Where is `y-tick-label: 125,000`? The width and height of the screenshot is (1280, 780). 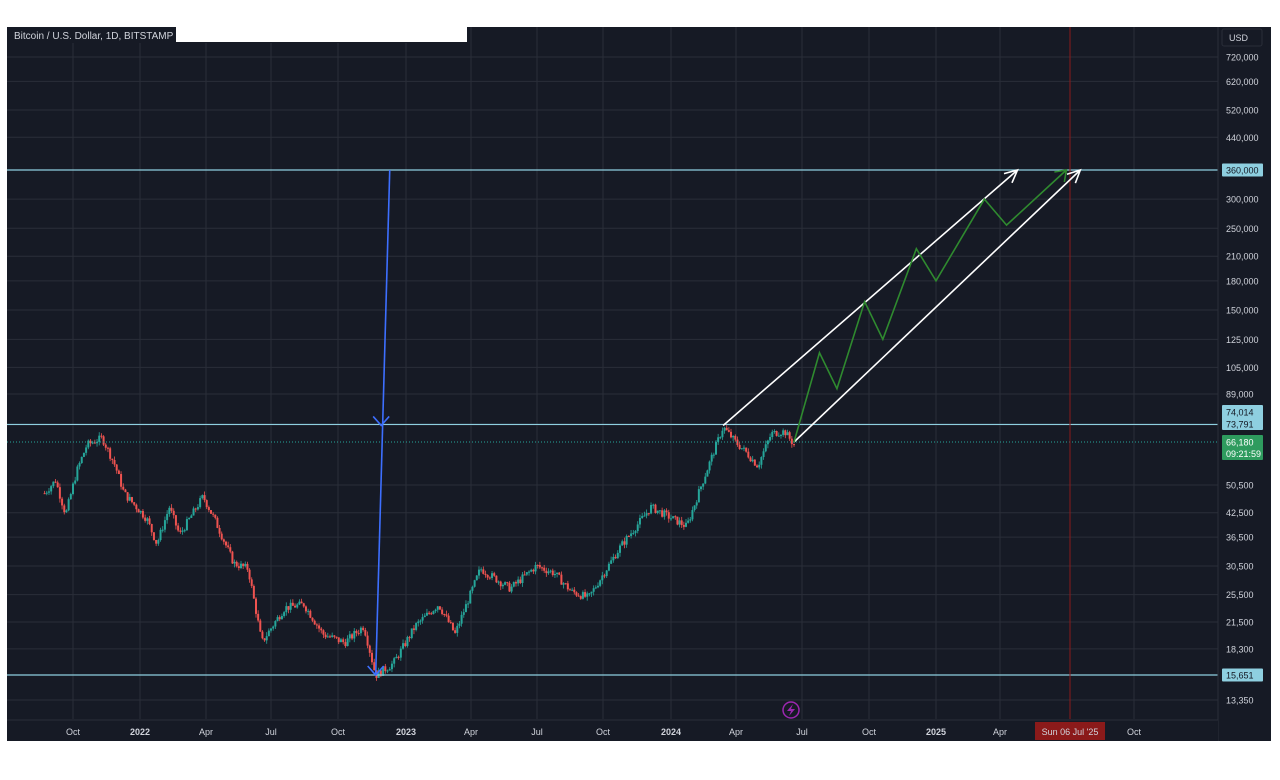 y-tick-label: 125,000 is located at coordinates (1242, 340).